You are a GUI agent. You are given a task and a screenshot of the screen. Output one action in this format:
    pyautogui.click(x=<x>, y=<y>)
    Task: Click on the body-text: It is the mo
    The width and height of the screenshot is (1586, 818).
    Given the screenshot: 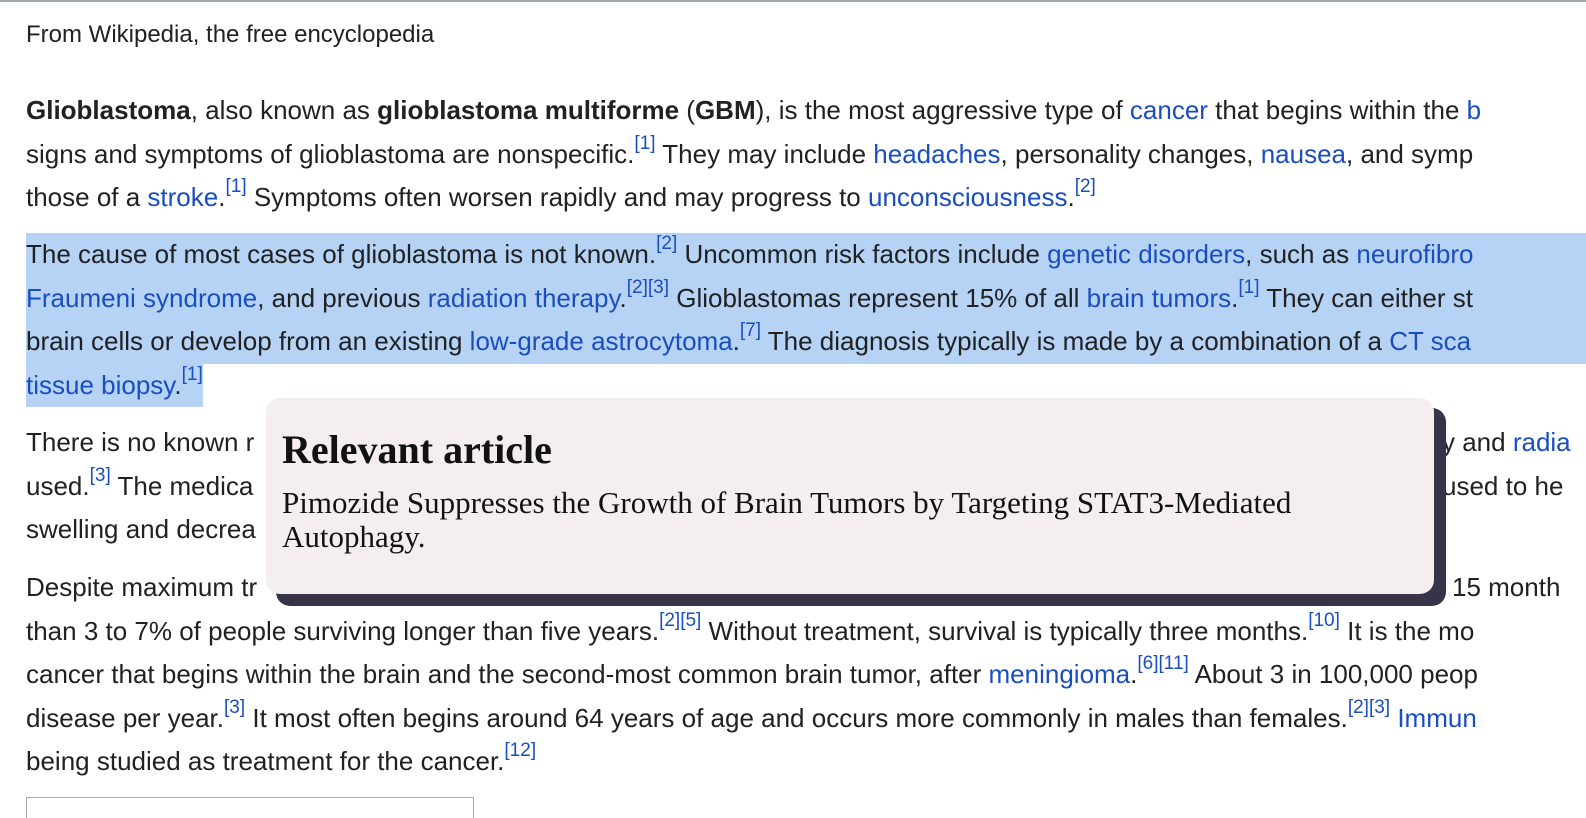 What is the action you would take?
    pyautogui.click(x=1407, y=630)
    